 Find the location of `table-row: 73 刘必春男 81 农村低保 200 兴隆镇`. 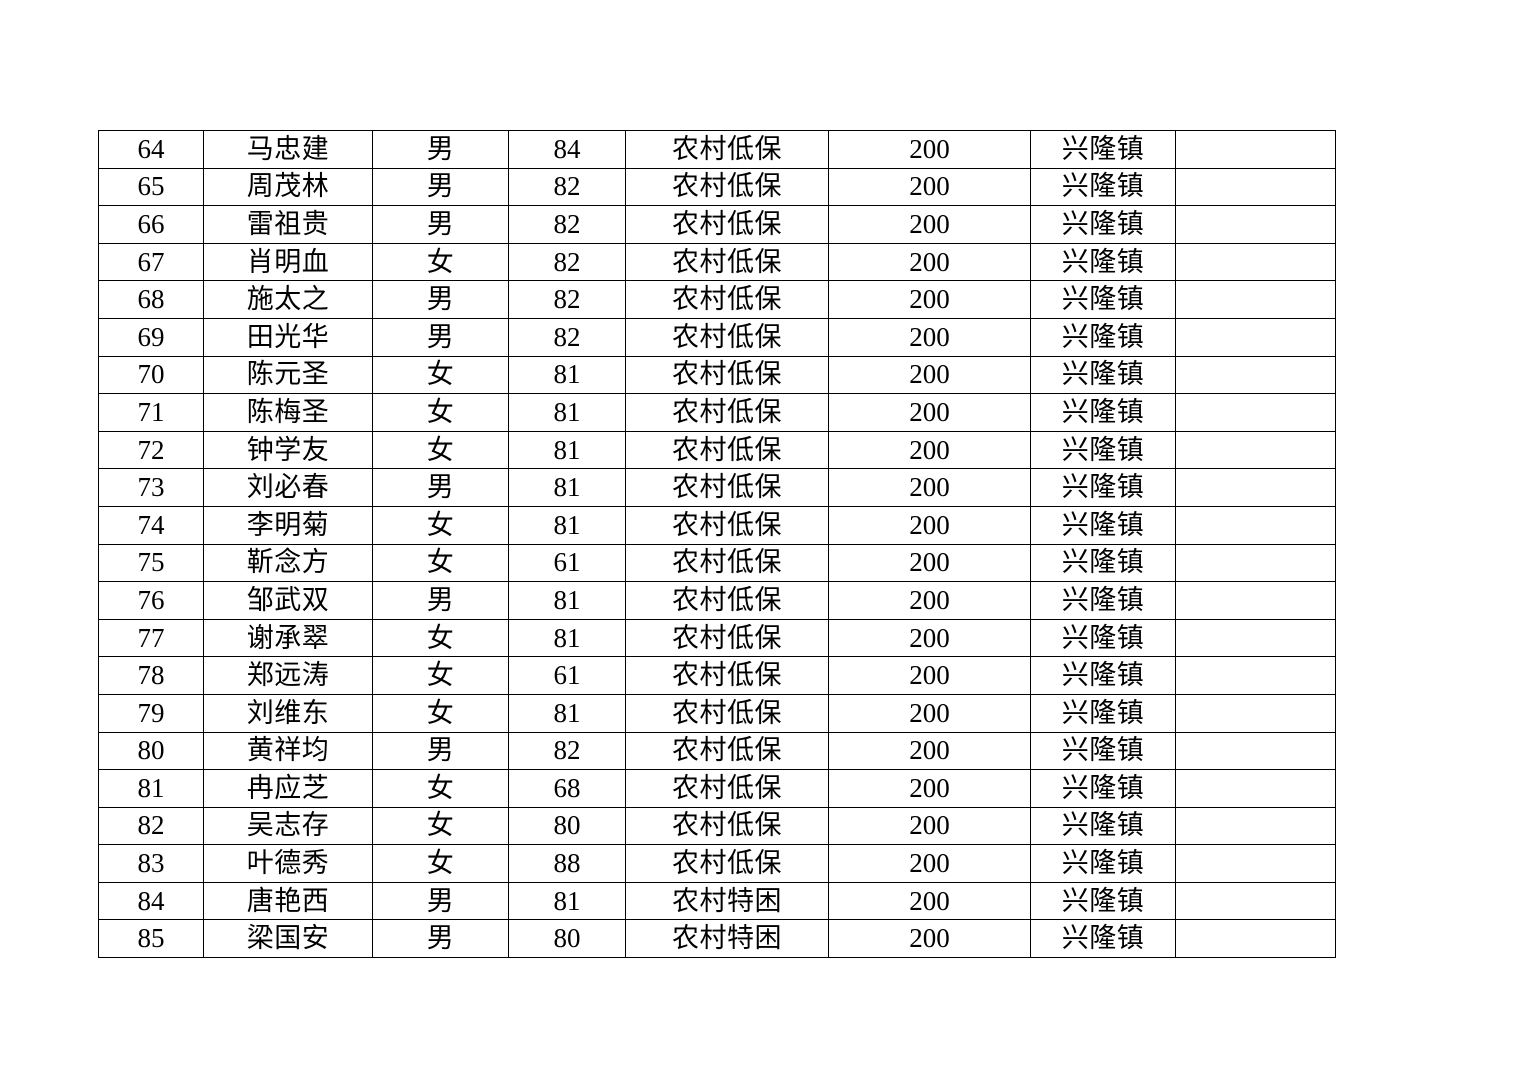

table-row: 73 刘必春男 81 农村低保 200 兴隆镇 is located at coordinates (717, 487).